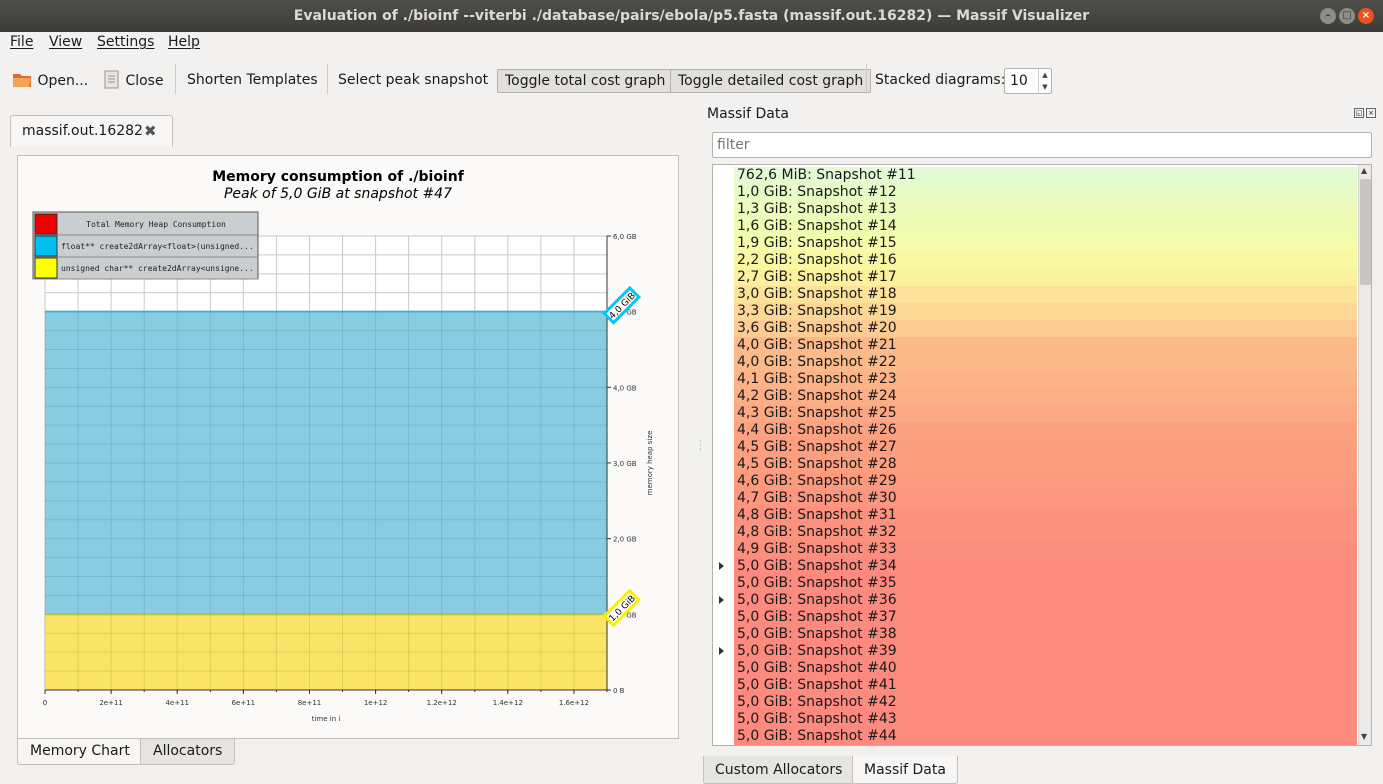  Describe the element at coordinates (771, 81) in the screenshot. I see `toggle-detailed-cost-button: Toggle detailed cost graph` at that location.